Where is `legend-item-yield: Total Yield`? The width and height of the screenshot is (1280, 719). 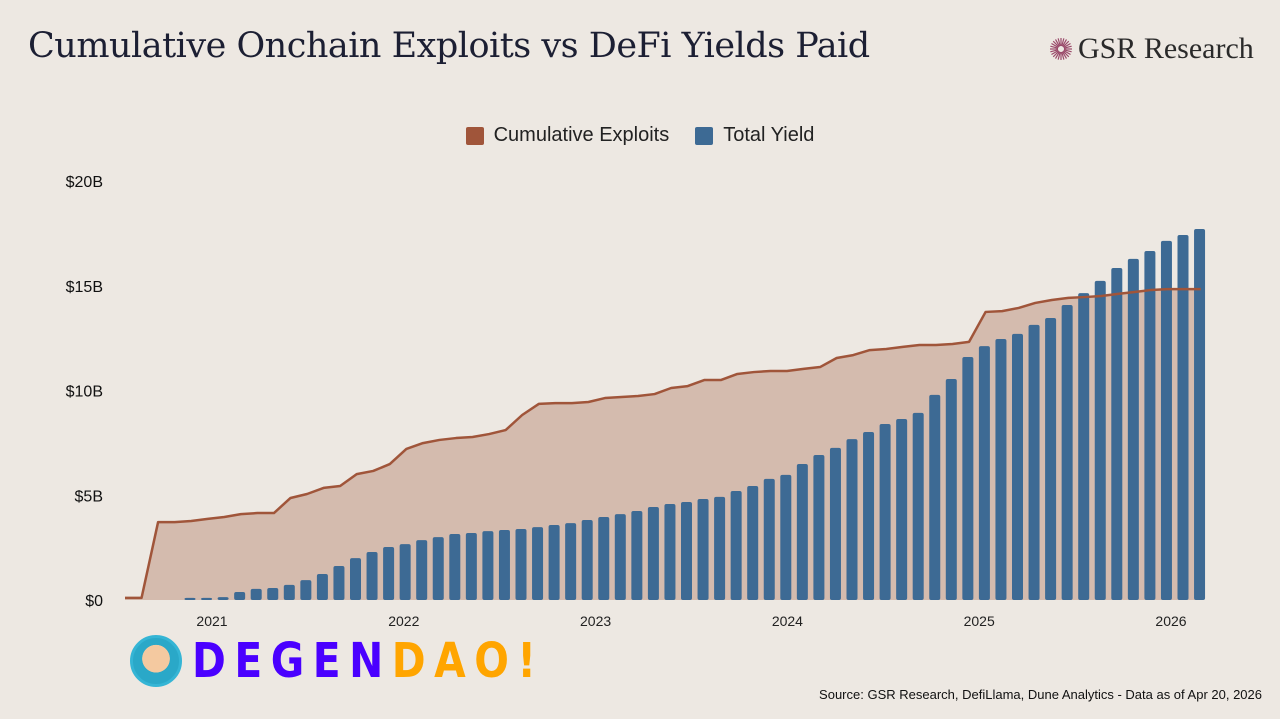 legend-item-yield: Total Yield is located at coordinates (754, 135).